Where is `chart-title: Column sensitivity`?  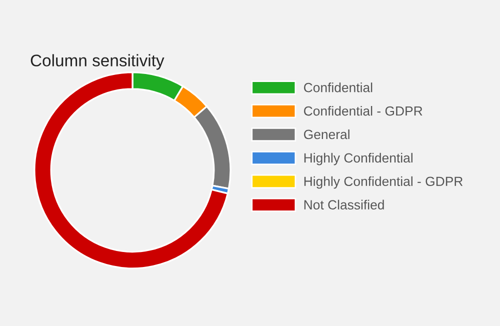
chart-title: Column sensitivity is located at coordinates (97, 62).